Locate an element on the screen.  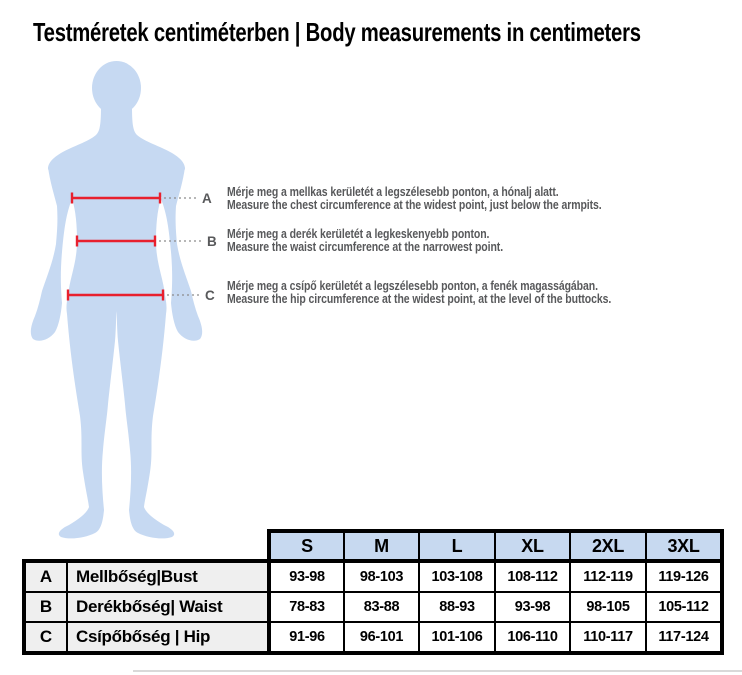
bust-l: 103-108 is located at coordinates (457, 576).